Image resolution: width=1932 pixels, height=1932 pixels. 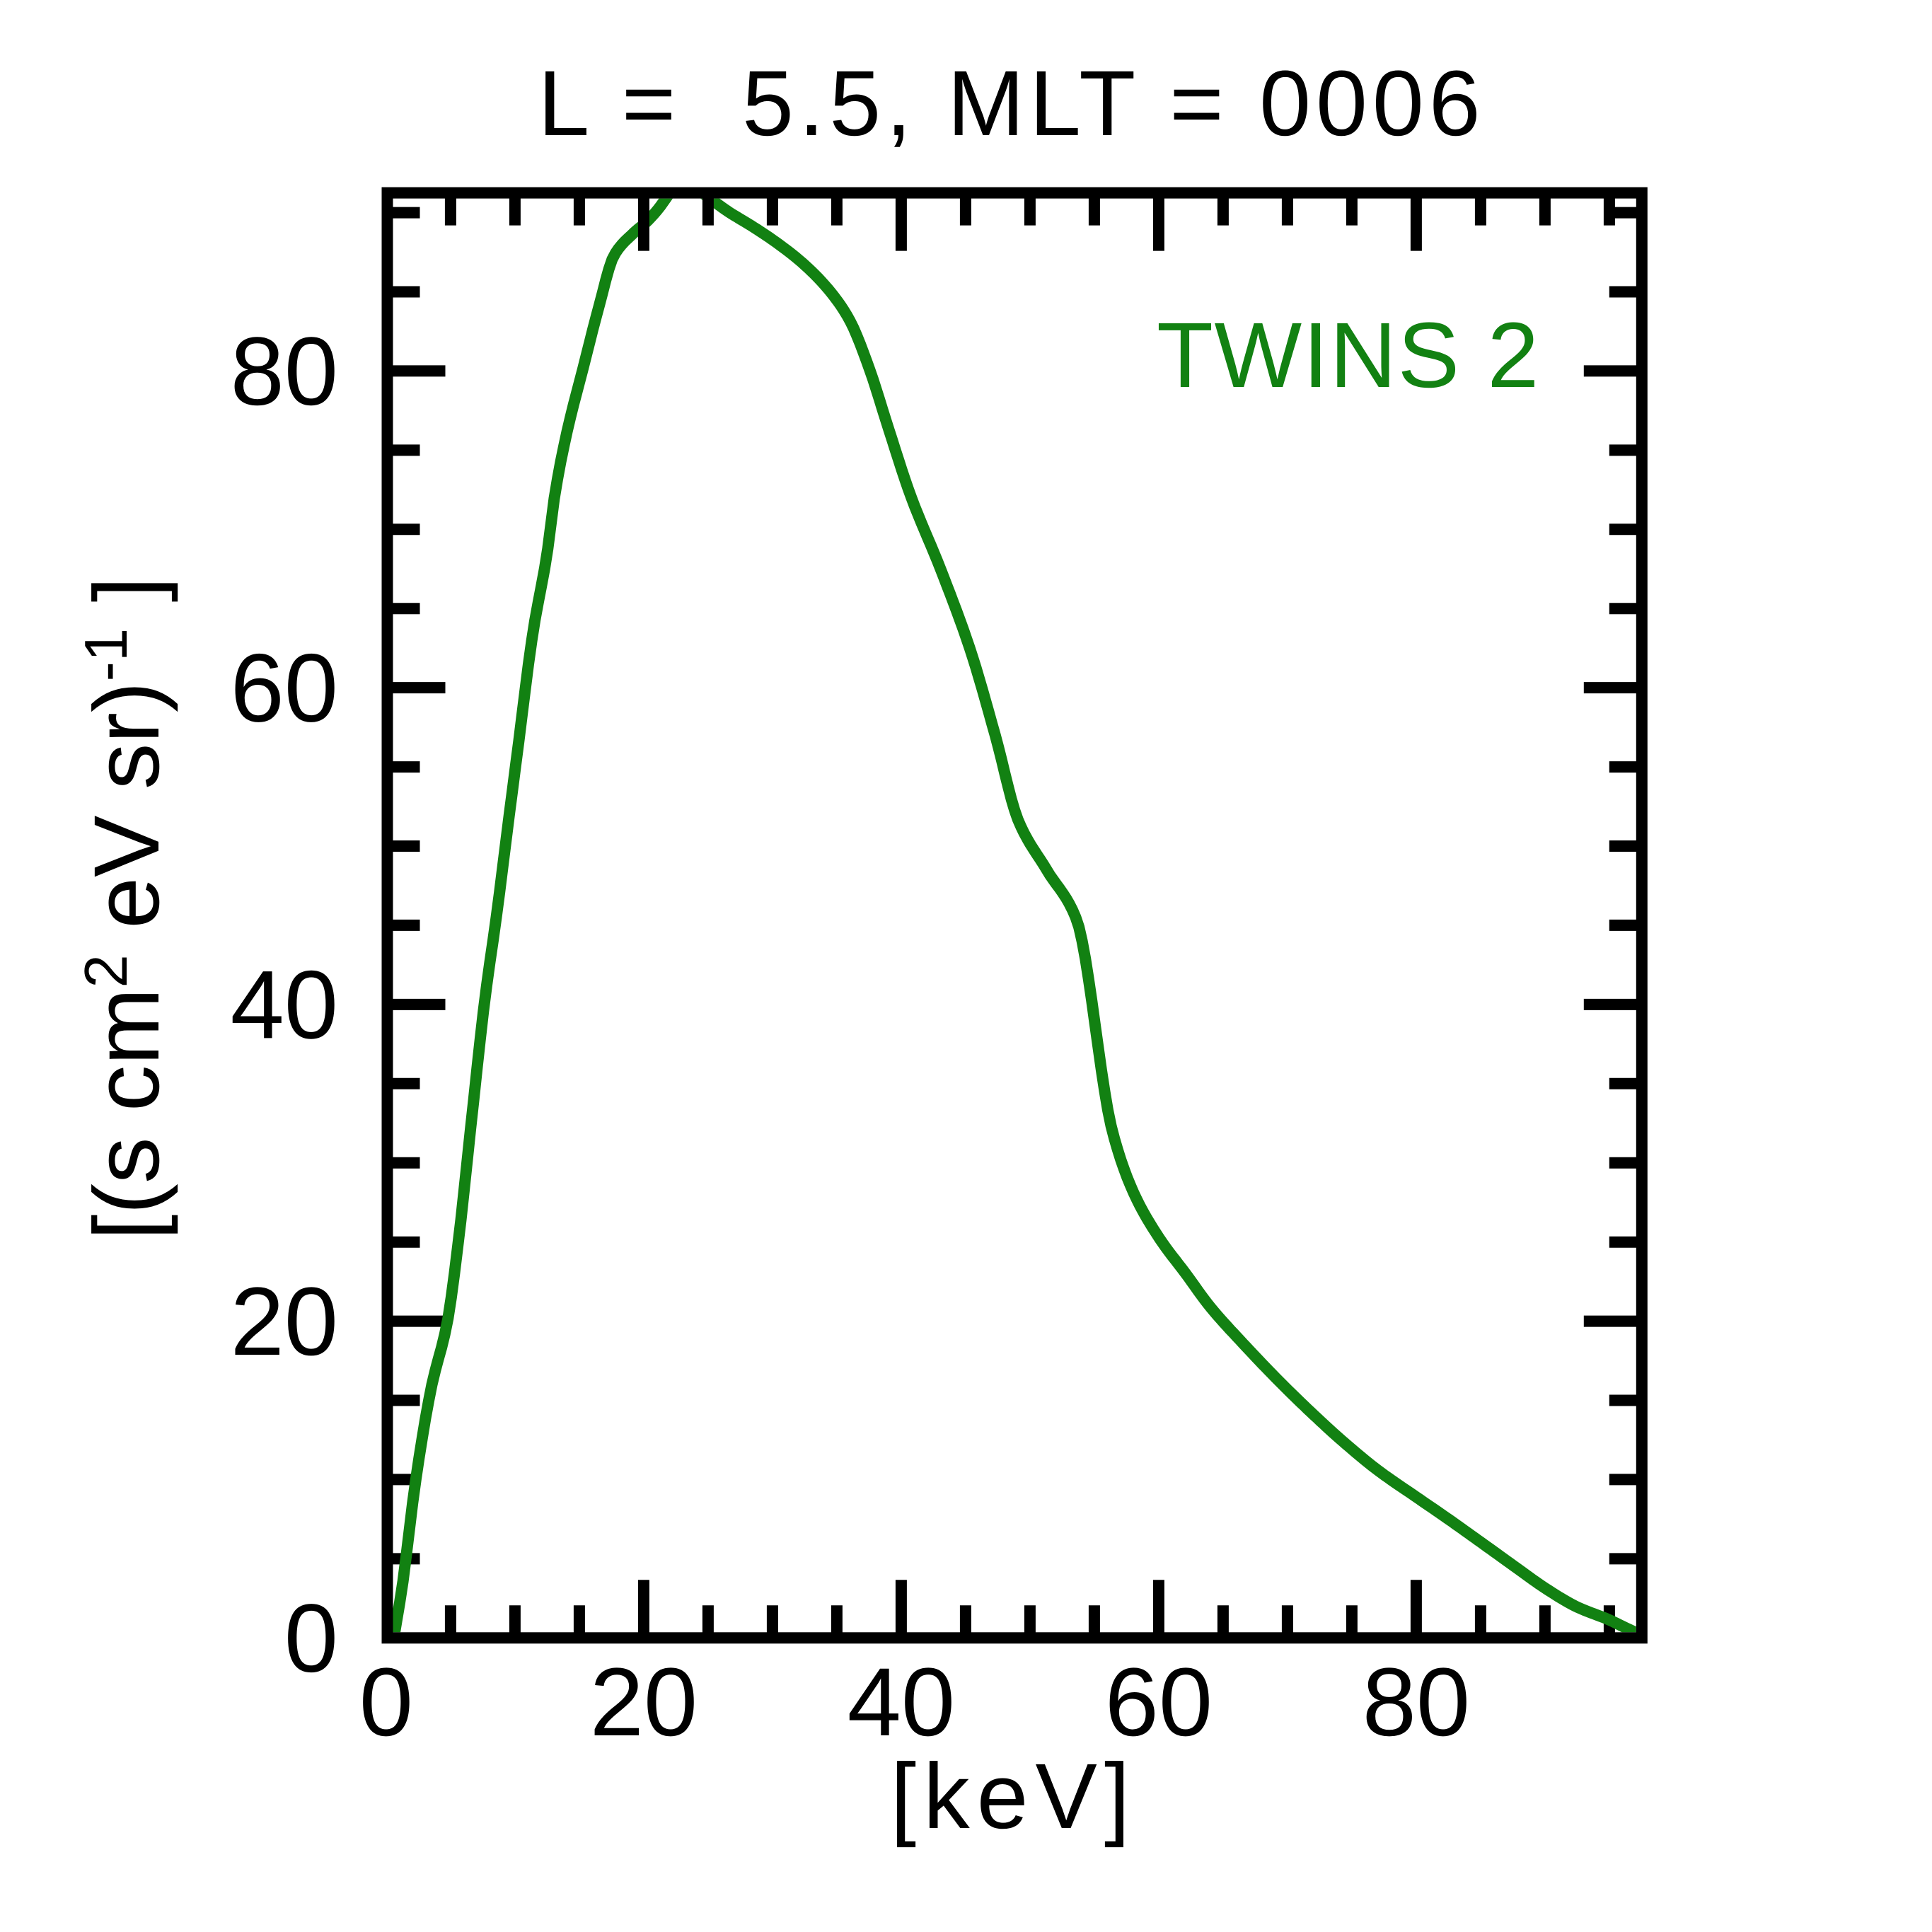 What do you see at coordinates (1348, 355) in the screenshot?
I see `svg-text: TWINS 2` at bounding box center [1348, 355].